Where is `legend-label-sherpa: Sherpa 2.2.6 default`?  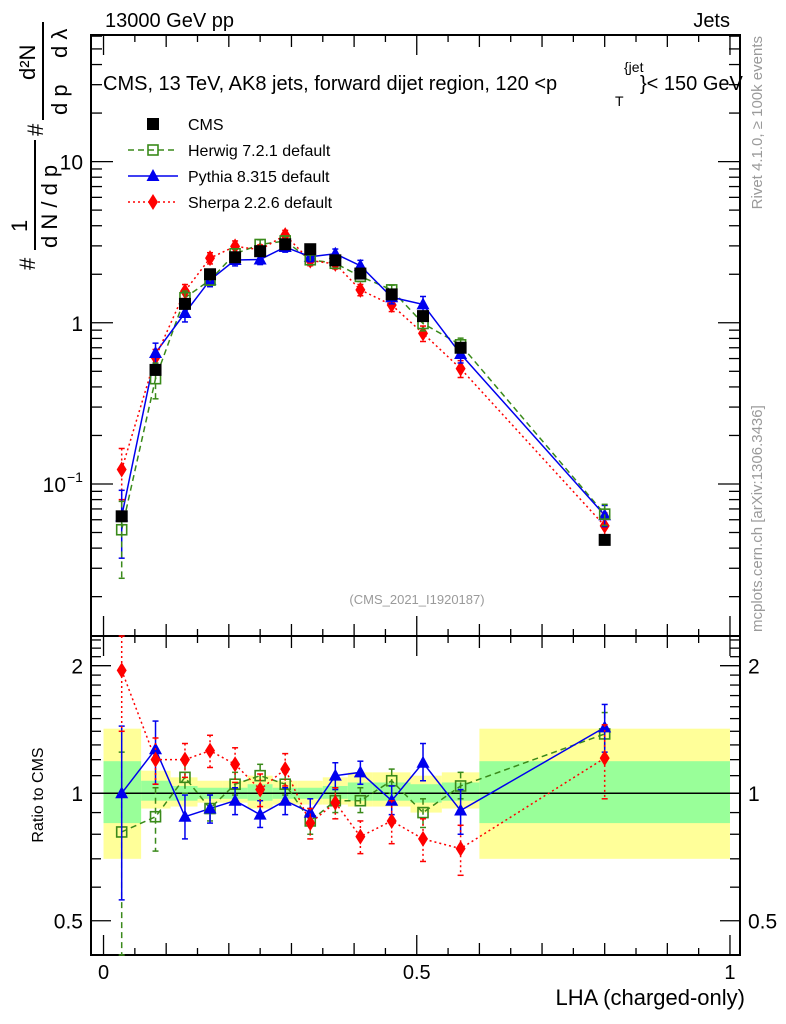
legend-label-sherpa: Sherpa 2.2.6 default is located at coordinates (260, 203).